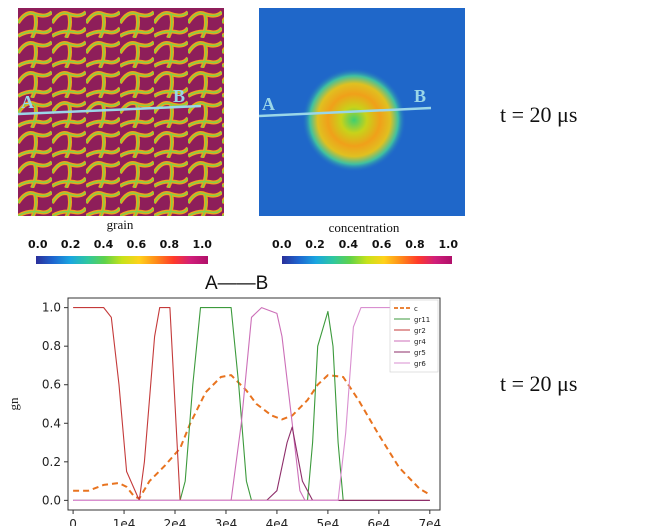 The width and height of the screenshot is (648, 526). I want to click on x-tick-label: 5e4, so click(328, 521).